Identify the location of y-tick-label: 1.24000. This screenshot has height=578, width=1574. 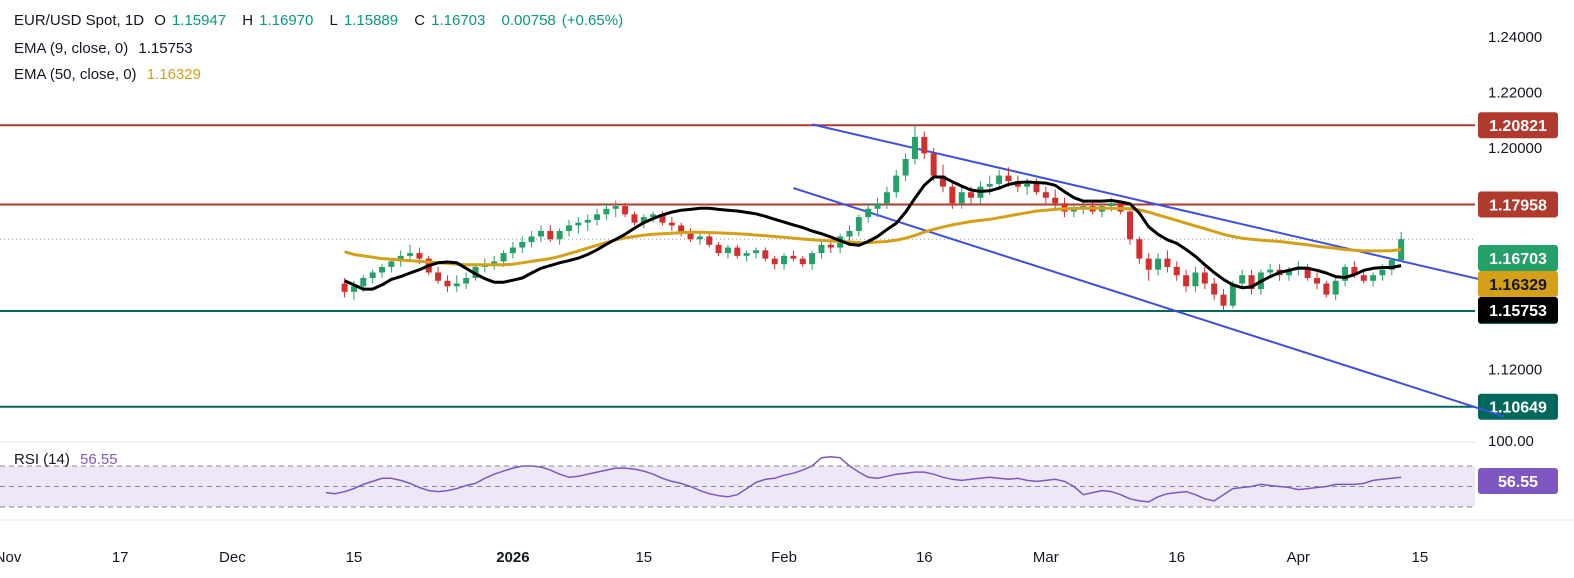
(1515, 37).